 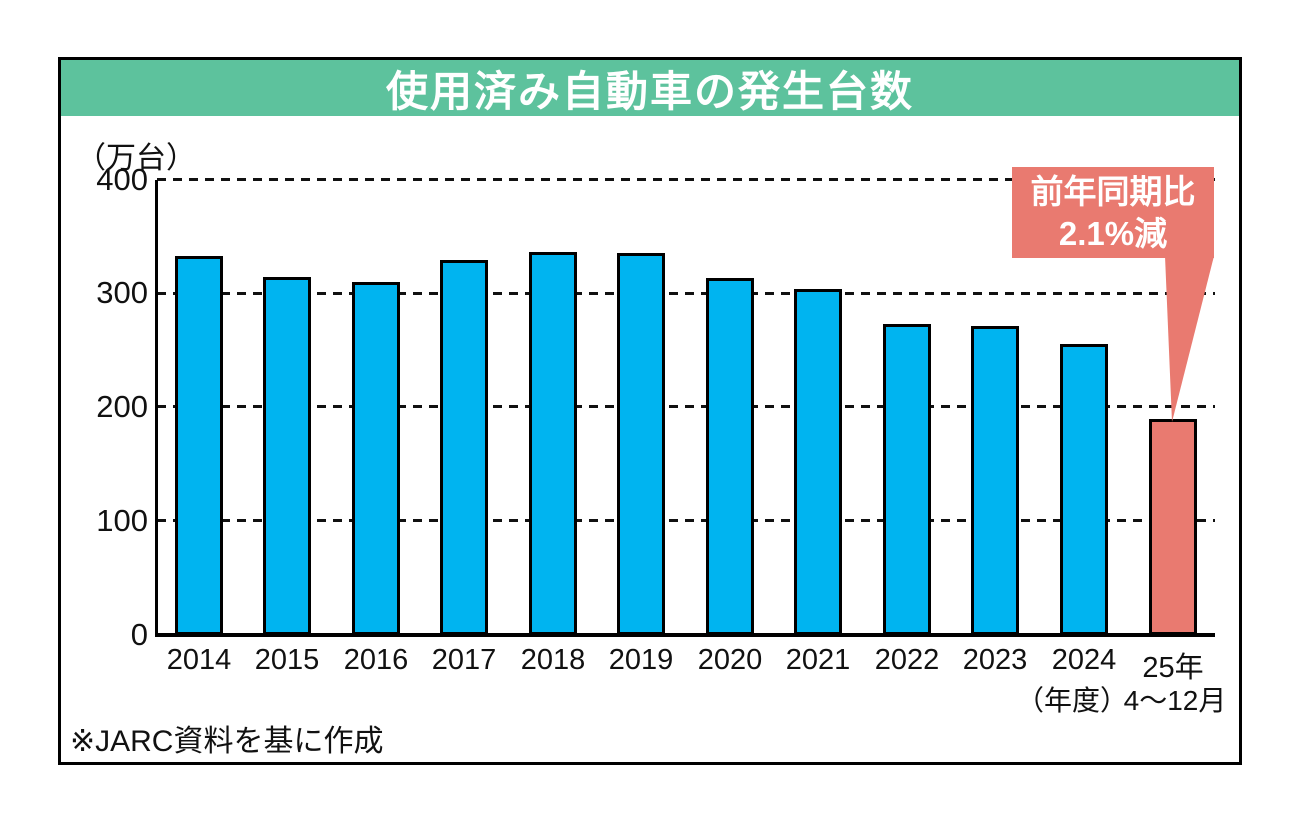 I want to click on x-axis-sublabel-2024: （年度）, so click(x=1071, y=700).